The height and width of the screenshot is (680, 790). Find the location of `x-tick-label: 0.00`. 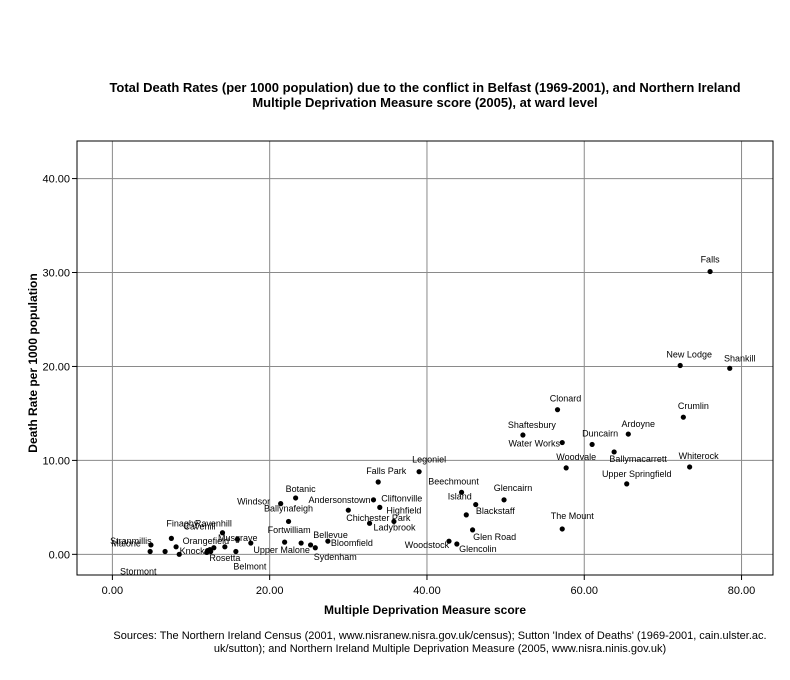

x-tick-label: 0.00 is located at coordinates (112, 591).